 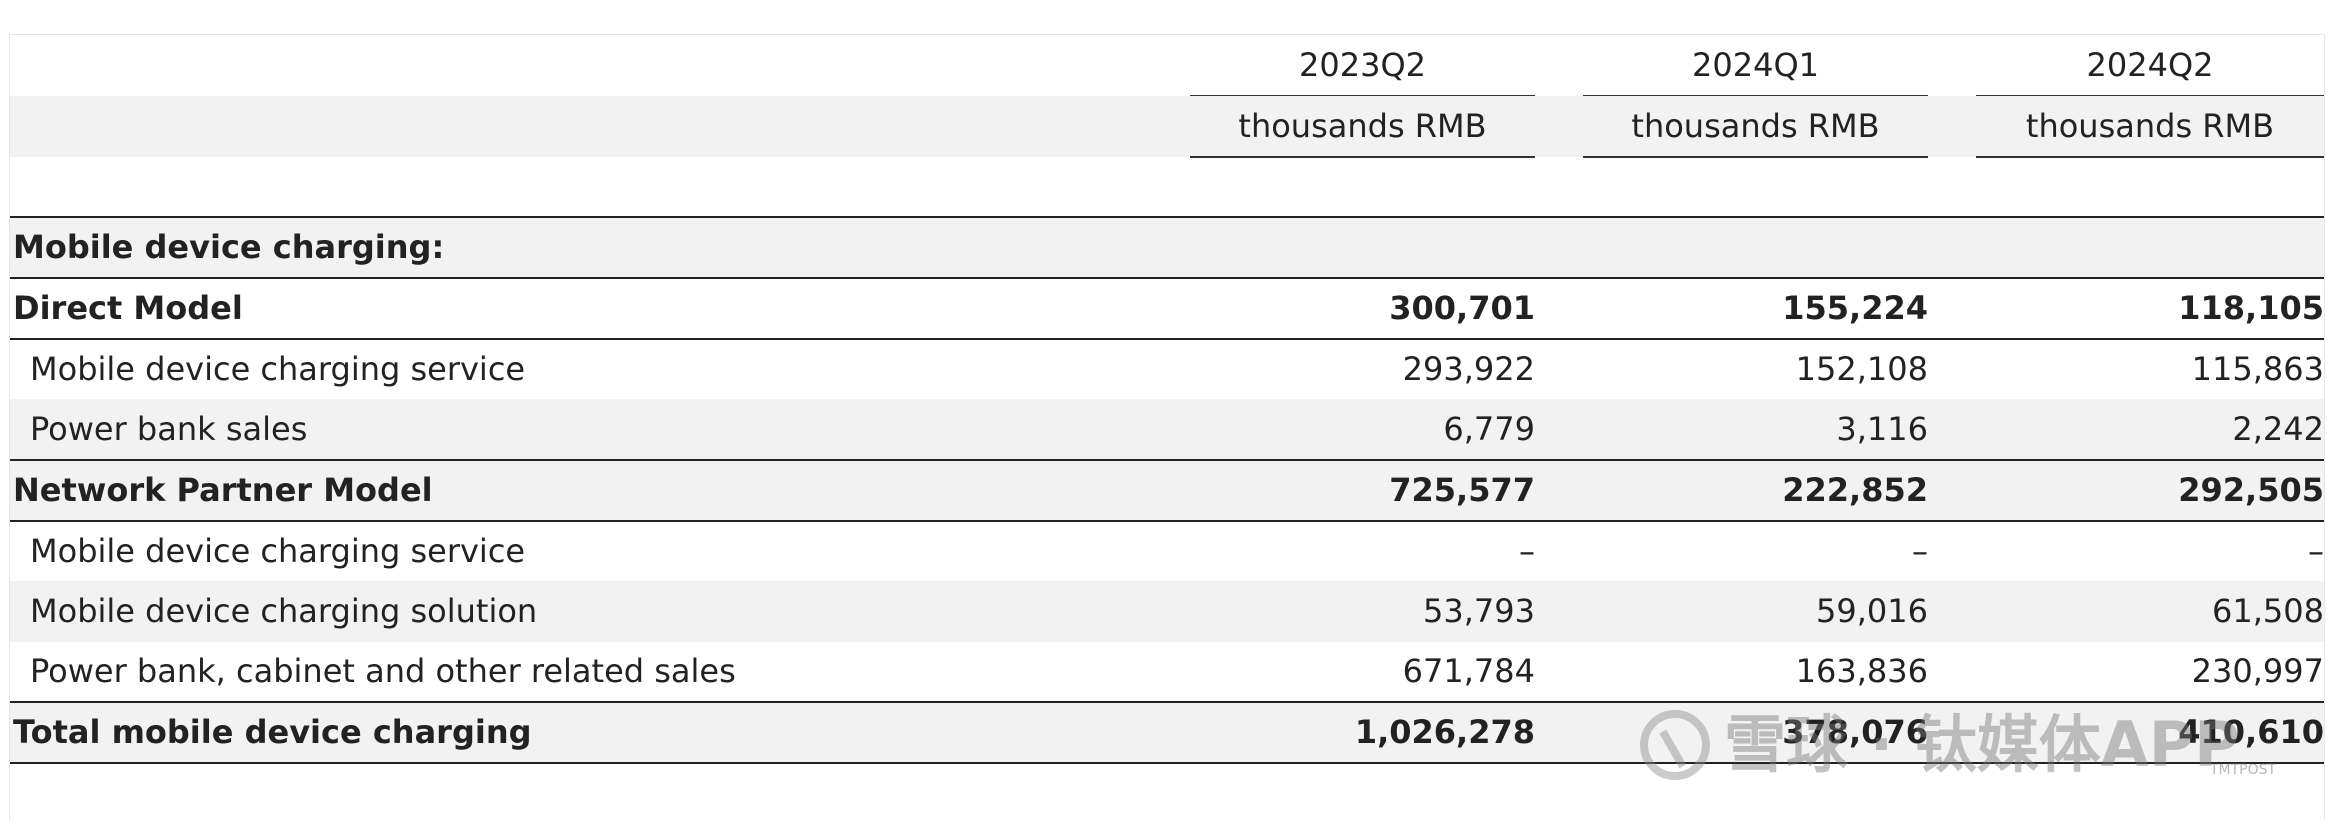 I want to click on value-2024q2: 61,508, so click(x=2268, y=611).